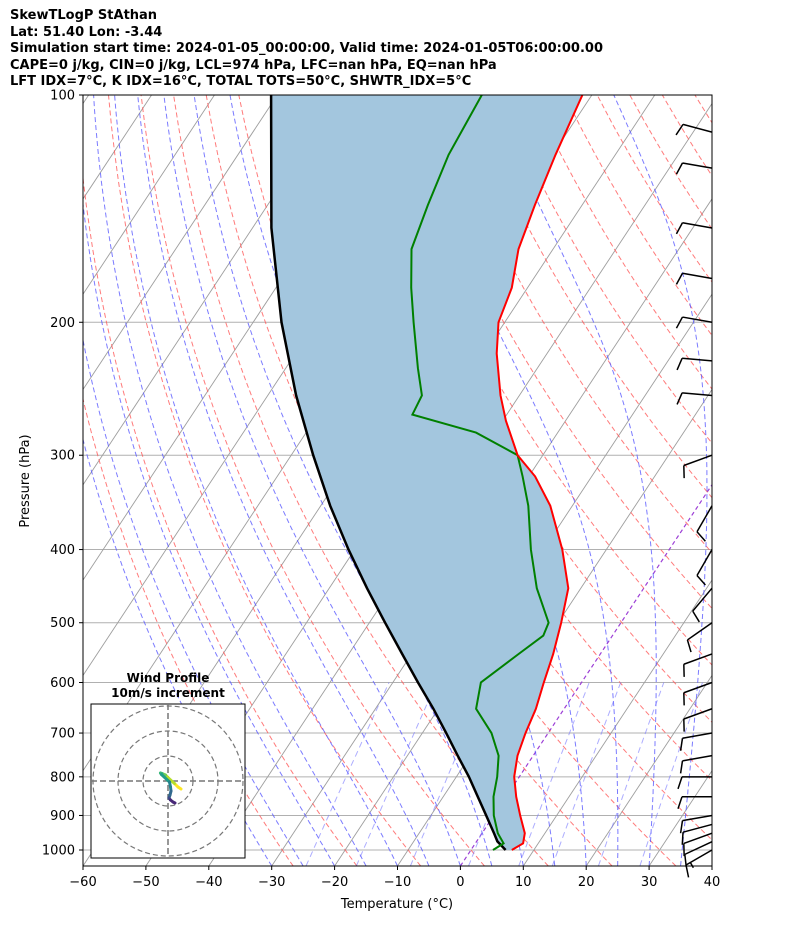  I want to click on x-tick-label: 0, so click(460, 882).